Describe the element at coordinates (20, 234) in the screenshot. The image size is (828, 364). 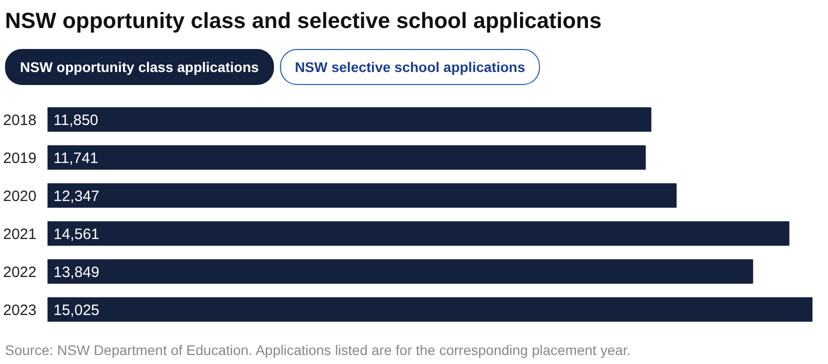
I see `y-tick-label: 2021` at that location.